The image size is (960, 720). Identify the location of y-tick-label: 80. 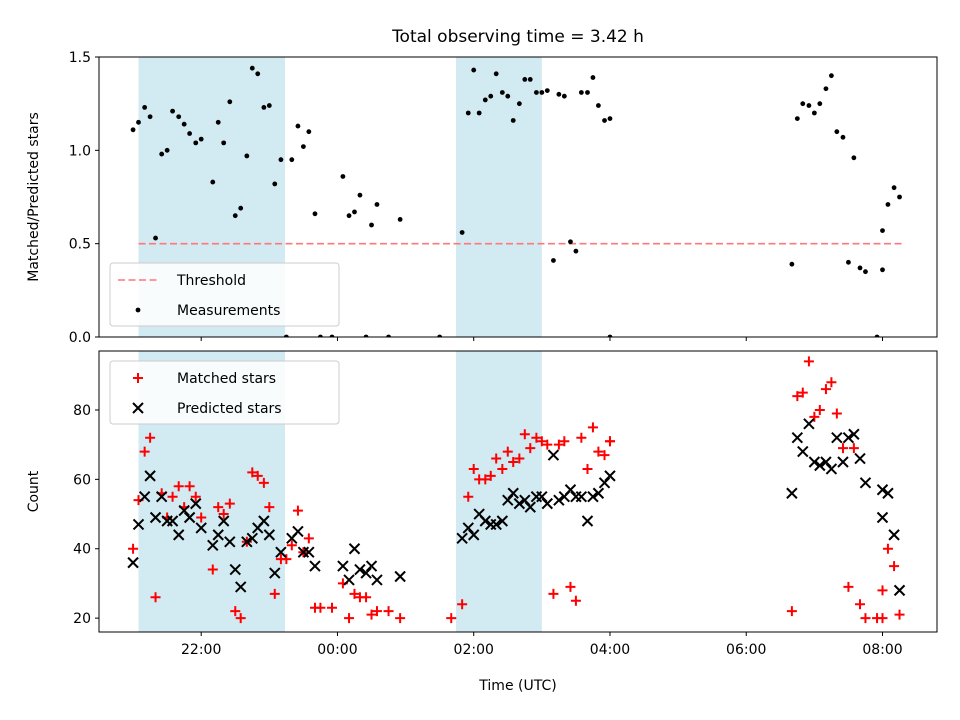
(82, 411).